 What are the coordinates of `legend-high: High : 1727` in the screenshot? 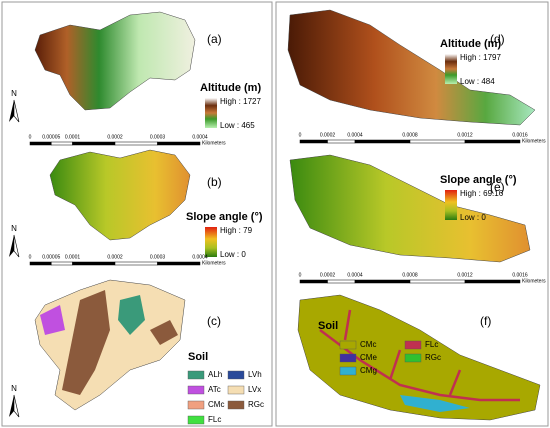 It's located at (240, 101).